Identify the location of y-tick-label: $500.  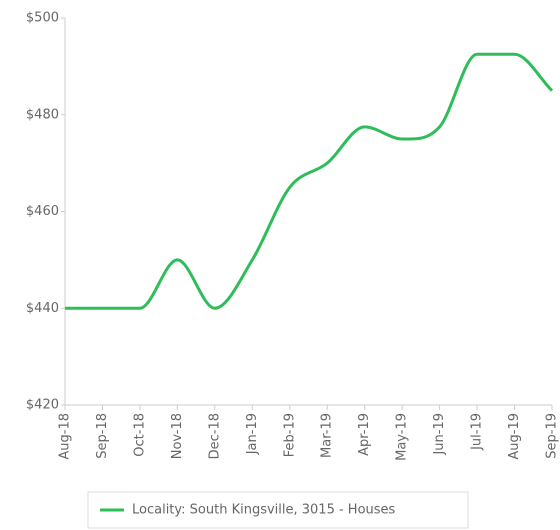
(42, 18).